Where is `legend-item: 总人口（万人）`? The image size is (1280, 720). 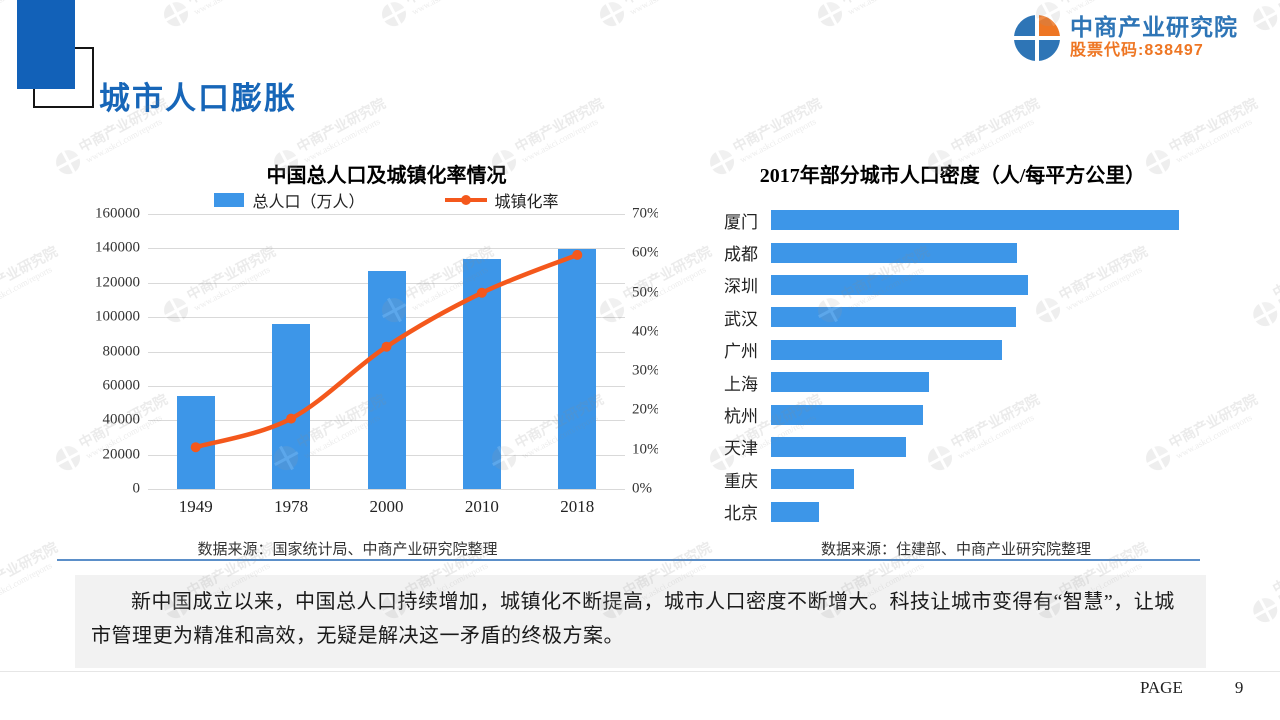
legend-item: 总人口（万人） is located at coordinates (289, 200).